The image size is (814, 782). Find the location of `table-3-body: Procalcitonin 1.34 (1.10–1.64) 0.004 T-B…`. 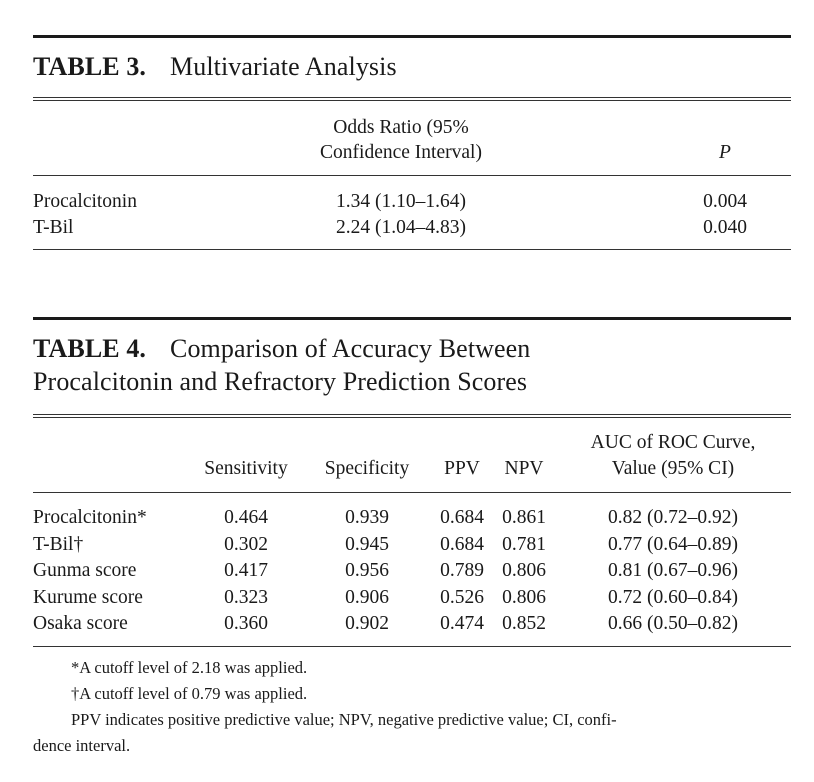

table-3-body: Procalcitonin 1.34 (1.10–1.64) 0.004 T-B… is located at coordinates (412, 215).